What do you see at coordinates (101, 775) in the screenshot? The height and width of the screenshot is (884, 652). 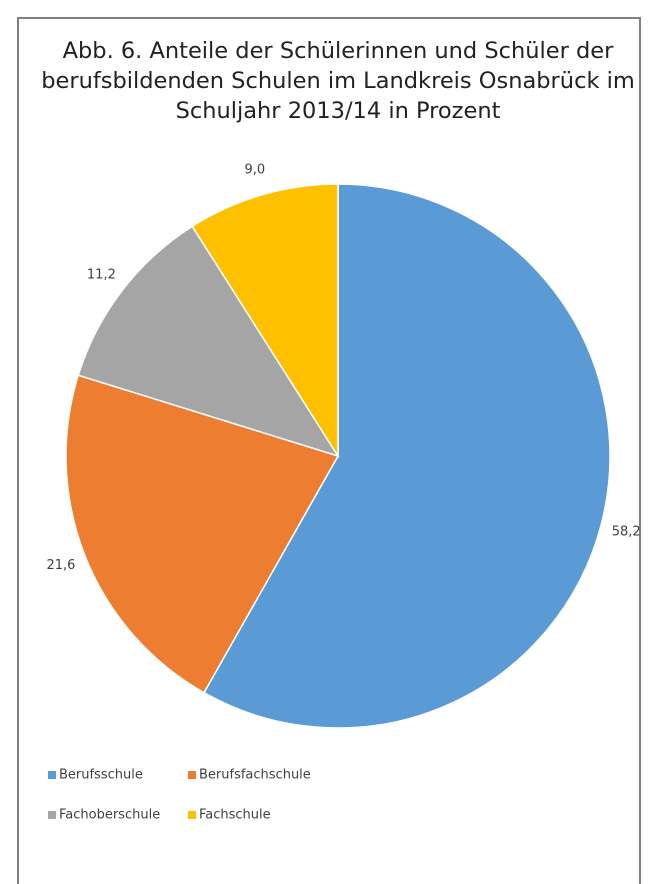 I see `legend-label: Berufsschule` at bounding box center [101, 775].